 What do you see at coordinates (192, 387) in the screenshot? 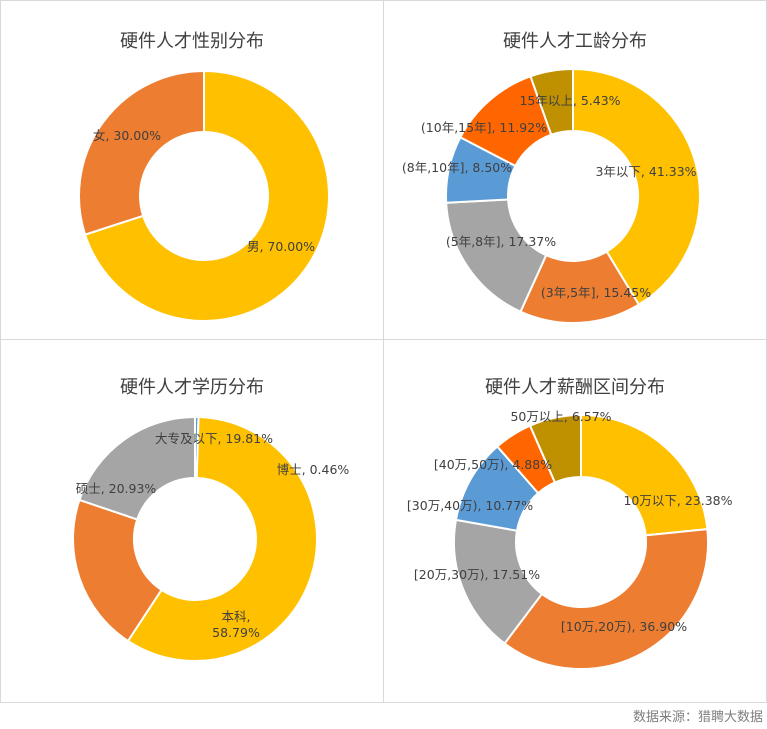
I see `chart-title: 硬件人才学历分布` at bounding box center [192, 387].